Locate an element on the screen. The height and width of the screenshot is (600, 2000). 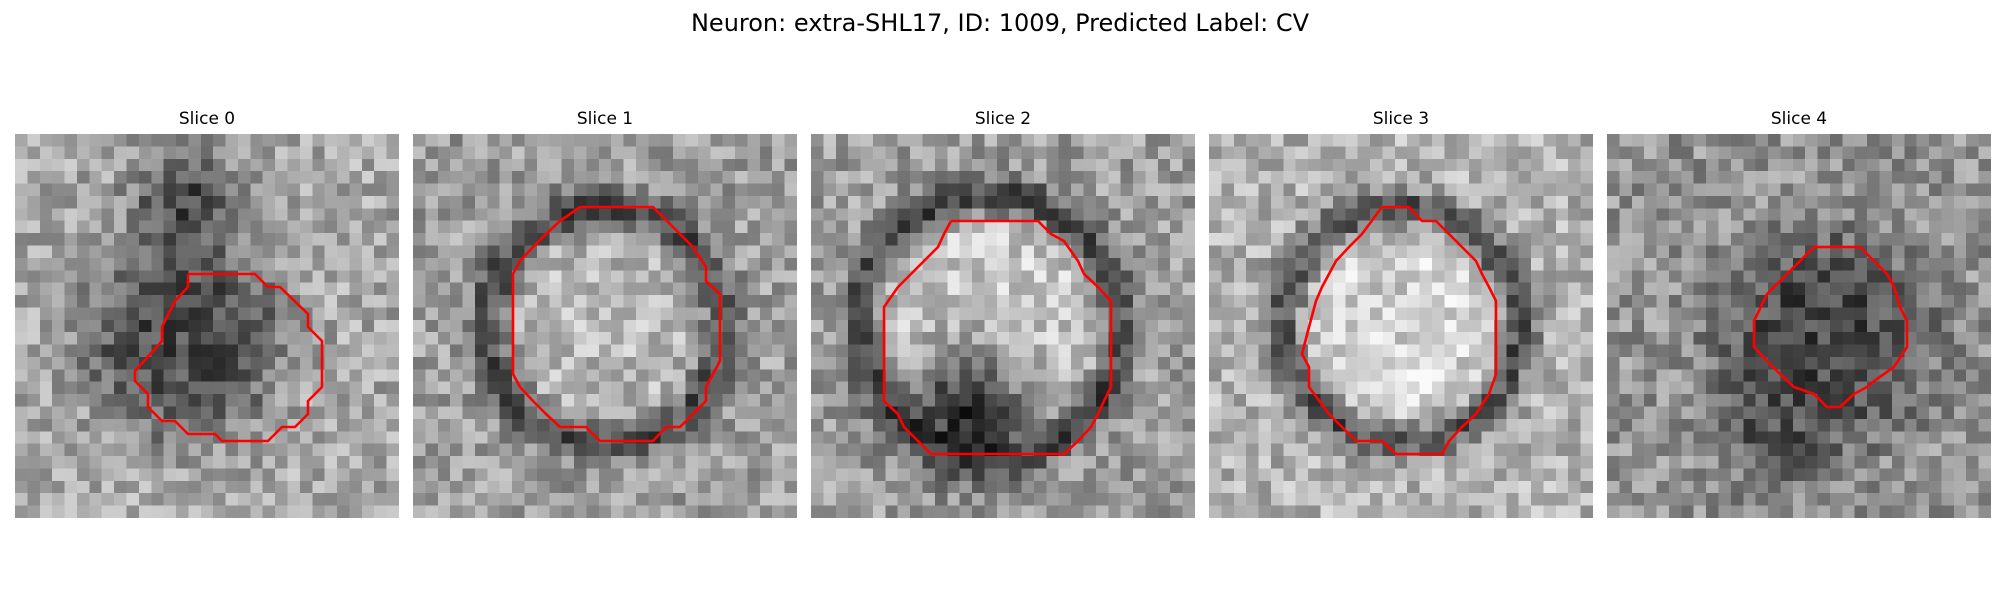
slice-panel-1: Slice 1 is located at coordinates (605, 313).